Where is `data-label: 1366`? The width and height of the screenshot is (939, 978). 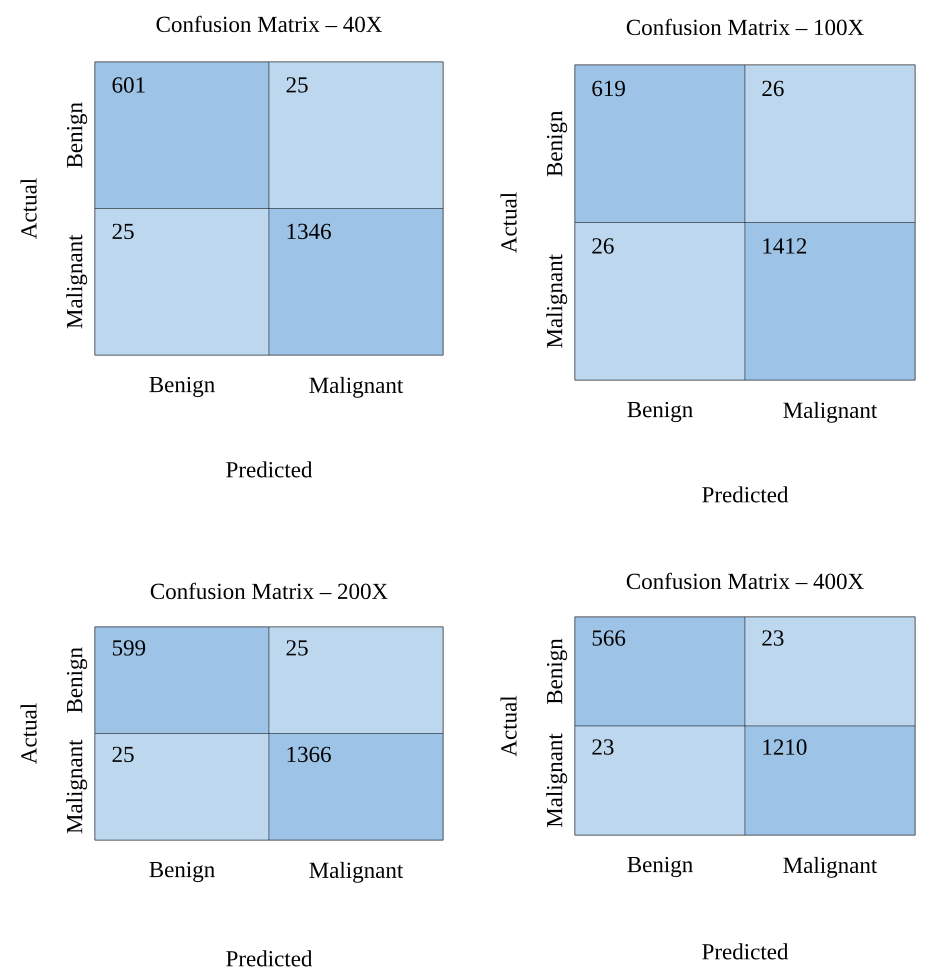
data-label: 1366 is located at coordinates (309, 754).